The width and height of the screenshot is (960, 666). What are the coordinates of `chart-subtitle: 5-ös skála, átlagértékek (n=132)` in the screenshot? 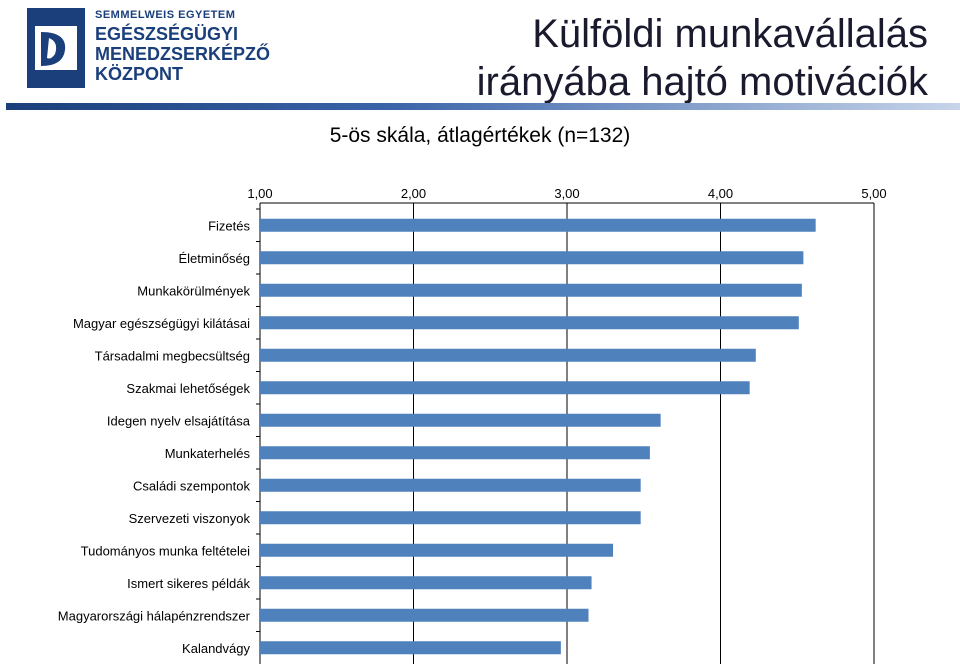 It's located at (480, 135).